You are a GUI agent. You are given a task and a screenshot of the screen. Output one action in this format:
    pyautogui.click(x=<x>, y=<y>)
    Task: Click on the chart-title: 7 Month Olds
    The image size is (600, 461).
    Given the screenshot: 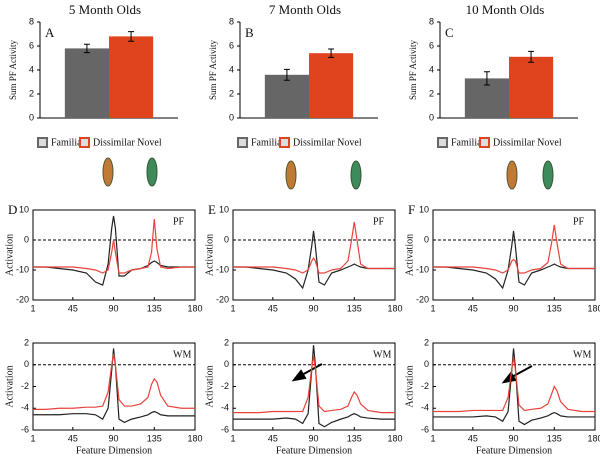 What is the action you would take?
    pyautogui.click(x=305, y=9)
    